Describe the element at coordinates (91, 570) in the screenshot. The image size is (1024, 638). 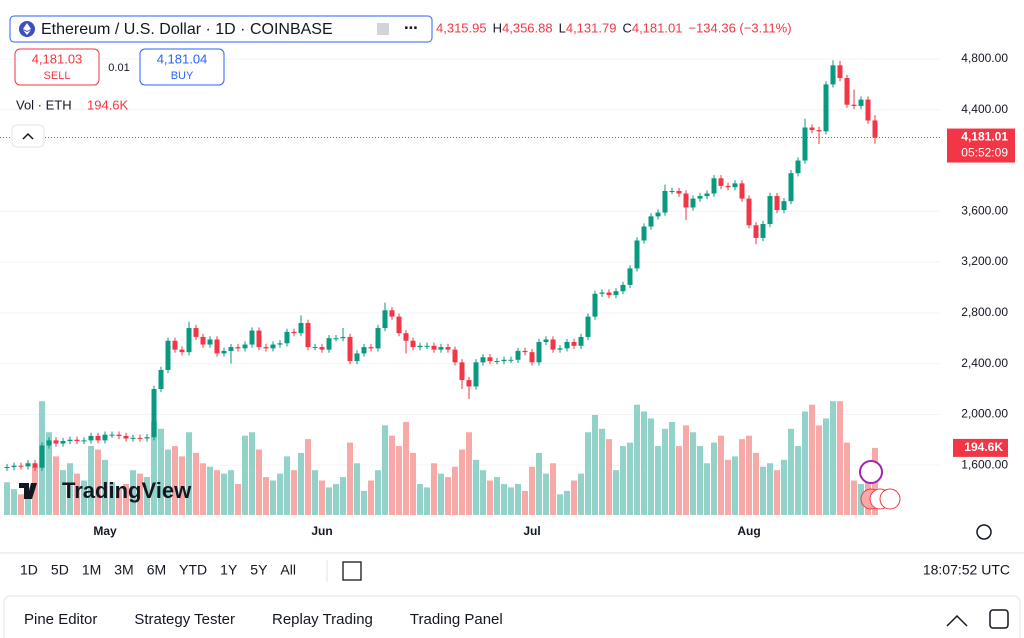
I see `range-button: 1M` at that location.